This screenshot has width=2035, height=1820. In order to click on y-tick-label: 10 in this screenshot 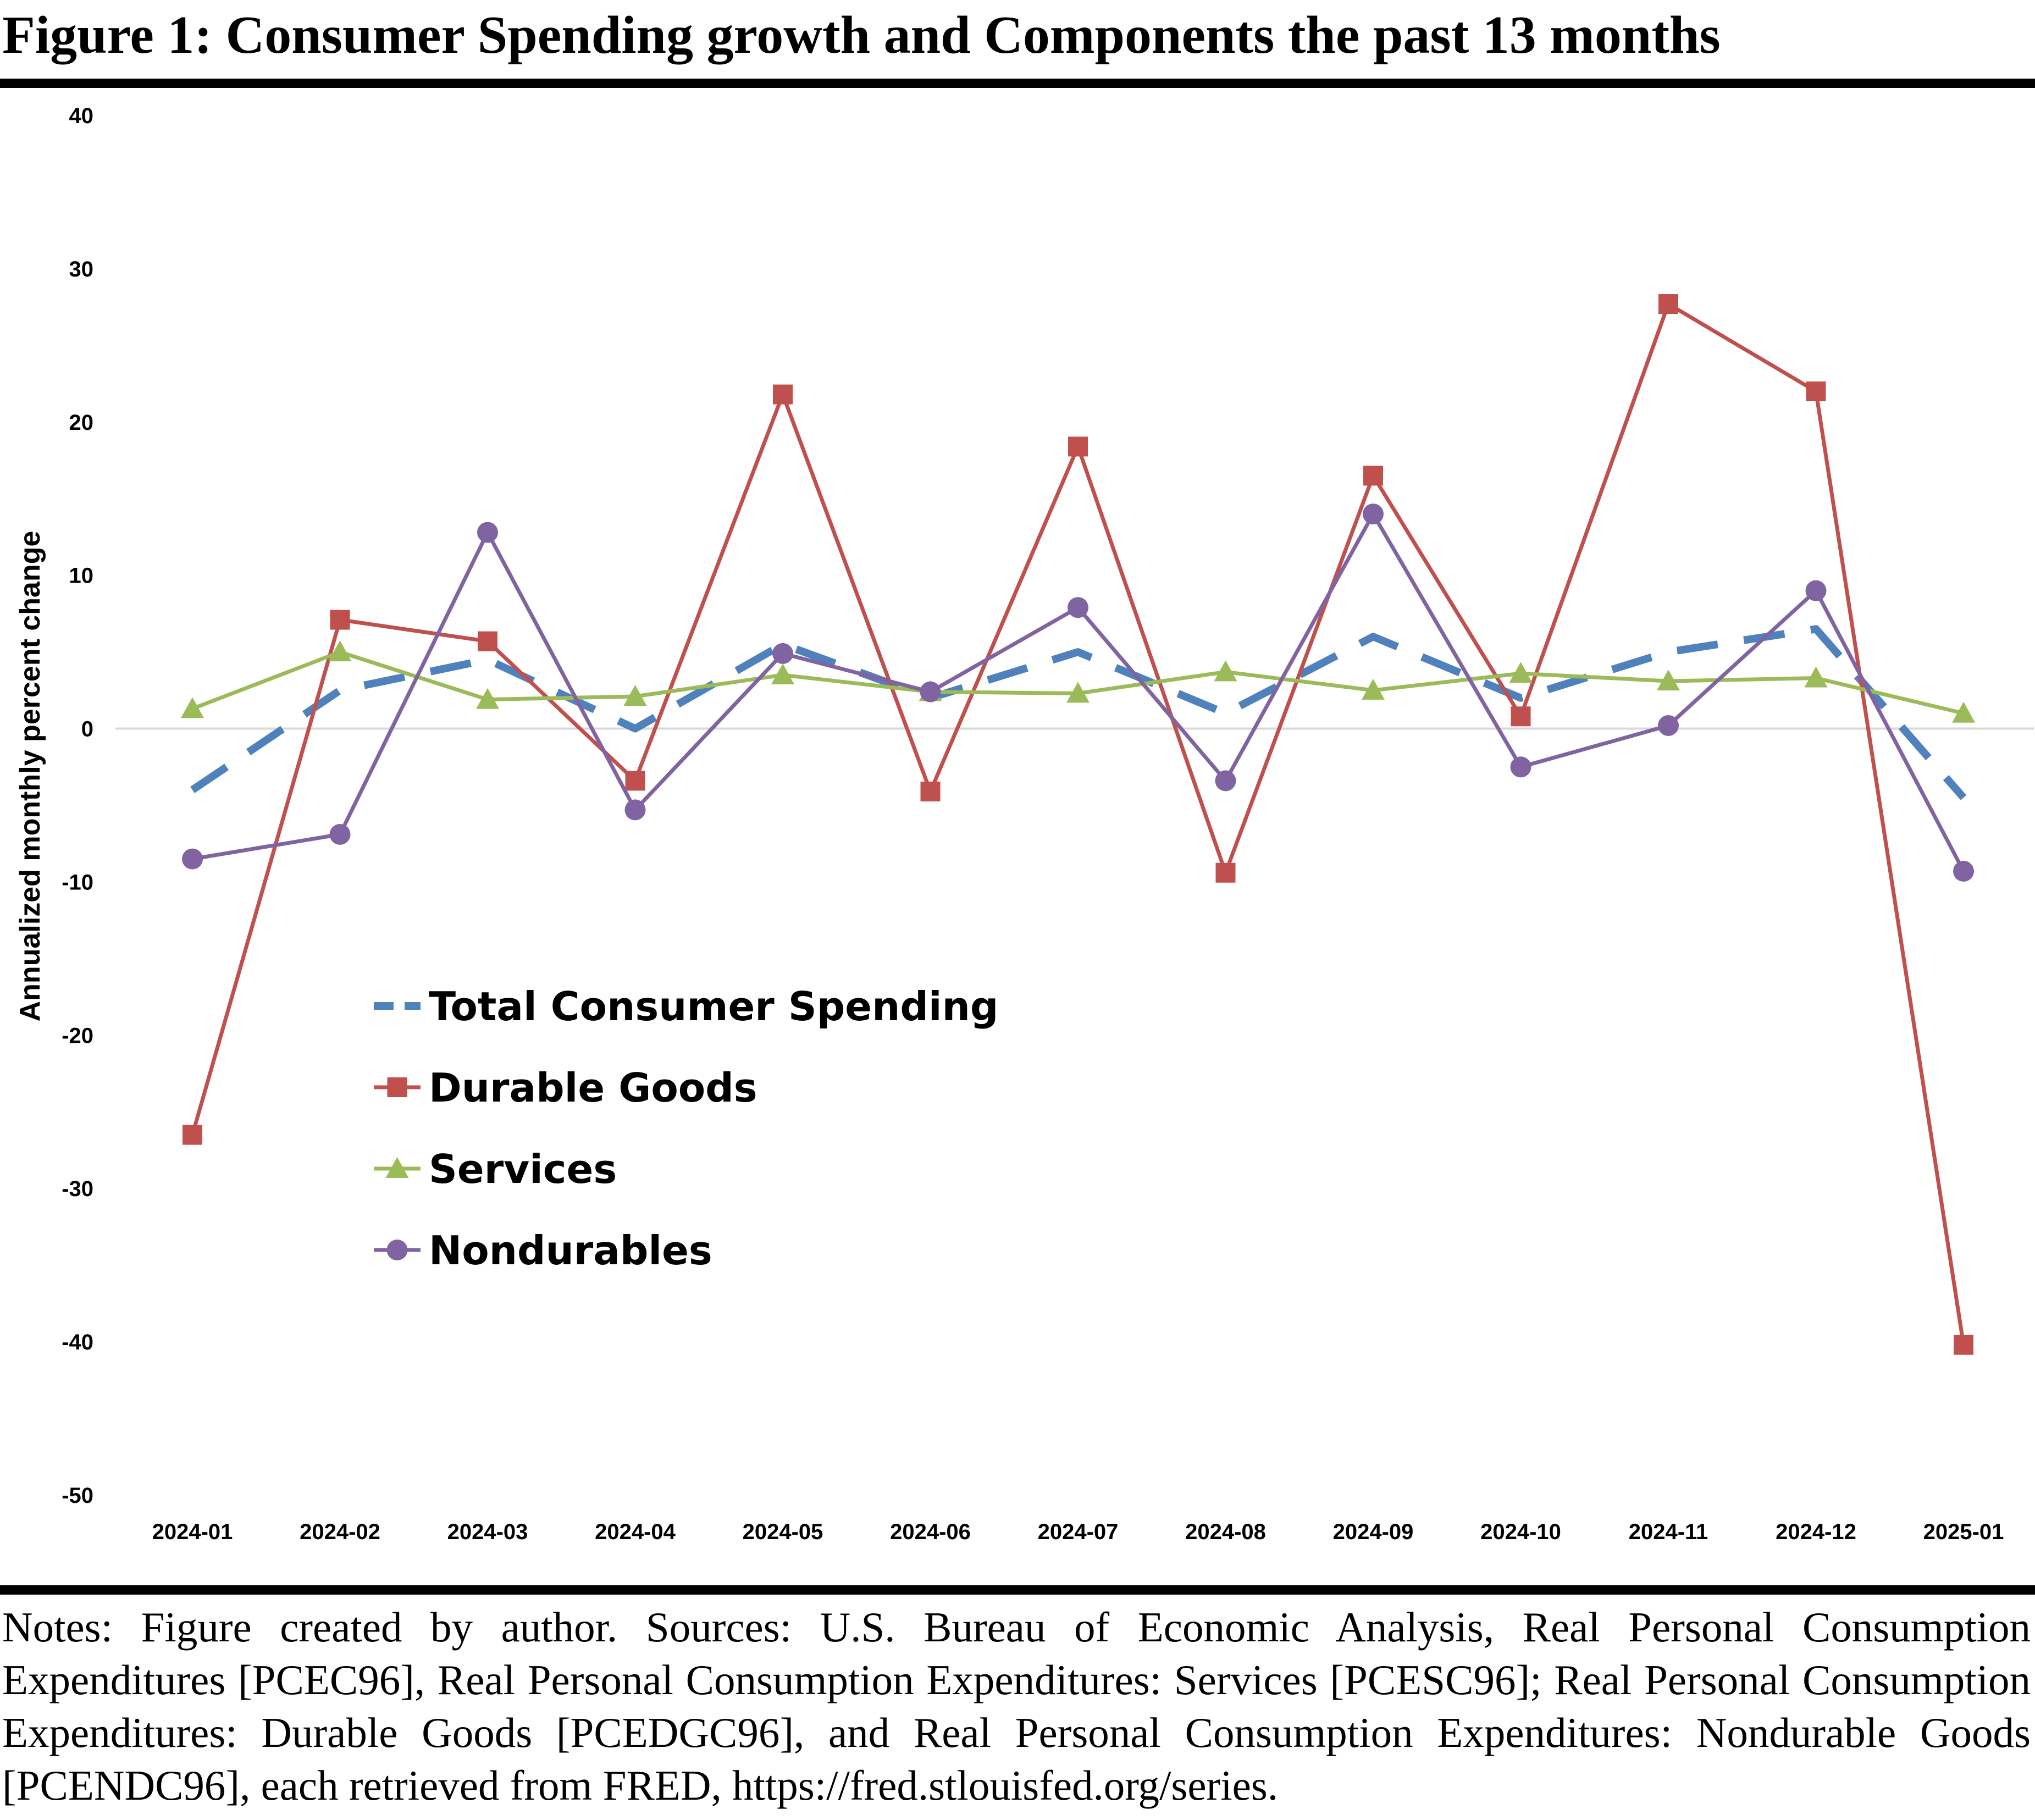, I will do `click(81, 576)`.